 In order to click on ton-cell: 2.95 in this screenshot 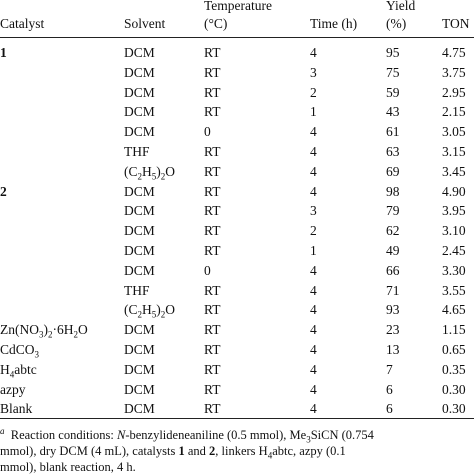, I will do `click(454, 92)`.